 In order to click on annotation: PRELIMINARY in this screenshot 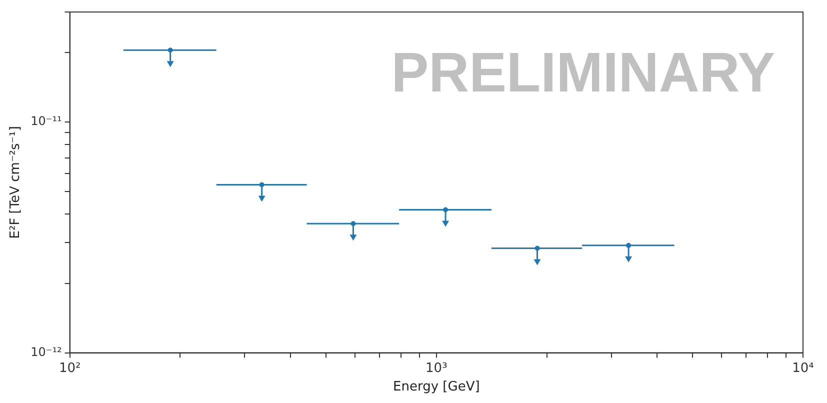, I will do `click(583, 72)`.